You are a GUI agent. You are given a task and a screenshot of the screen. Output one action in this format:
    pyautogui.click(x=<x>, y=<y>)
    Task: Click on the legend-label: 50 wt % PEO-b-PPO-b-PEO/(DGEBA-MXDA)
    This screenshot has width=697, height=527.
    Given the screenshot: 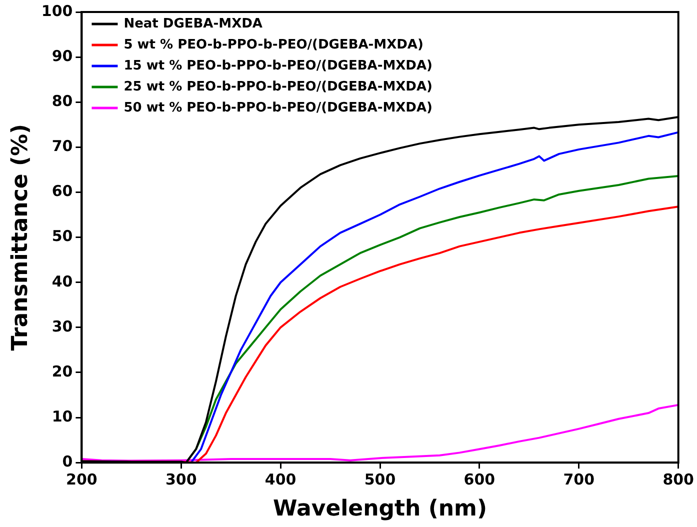 What is the action you would take?
    pyautogui.click(x=278, y=108)
    